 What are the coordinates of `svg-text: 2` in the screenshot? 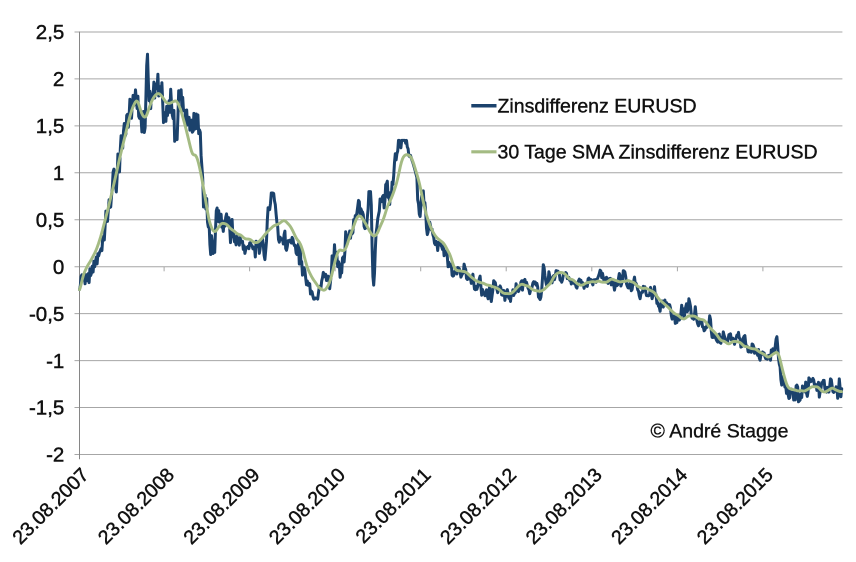 It's located at (58, 79).